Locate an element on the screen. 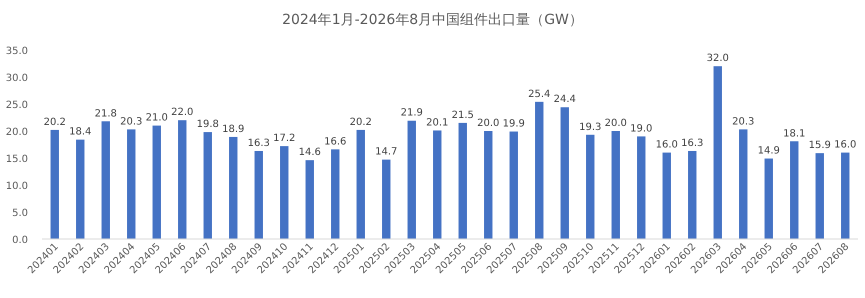 The width and height of the screenshot is (865, 298). data-label: 22.0 is located at coordinates (182, 112).